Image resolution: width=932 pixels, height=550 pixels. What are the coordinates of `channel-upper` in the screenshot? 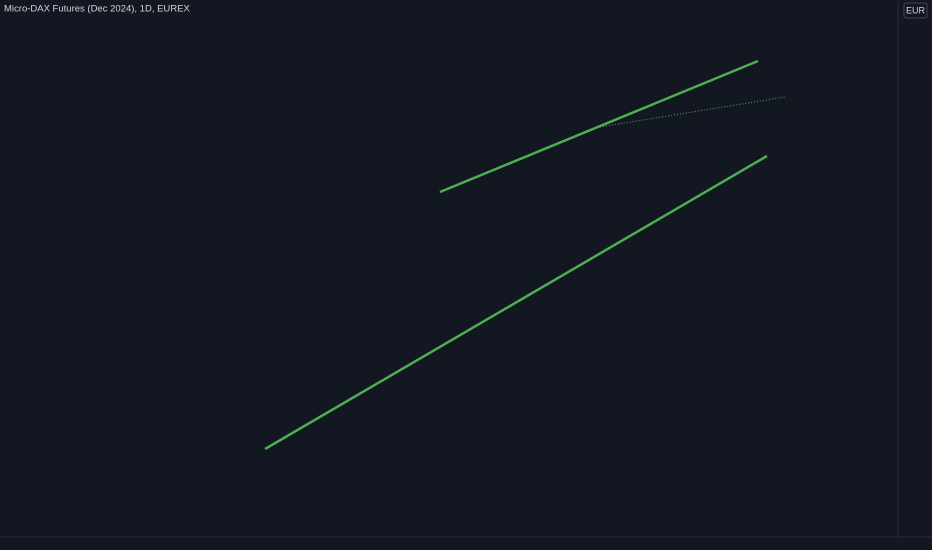 It's located at (599, 126).